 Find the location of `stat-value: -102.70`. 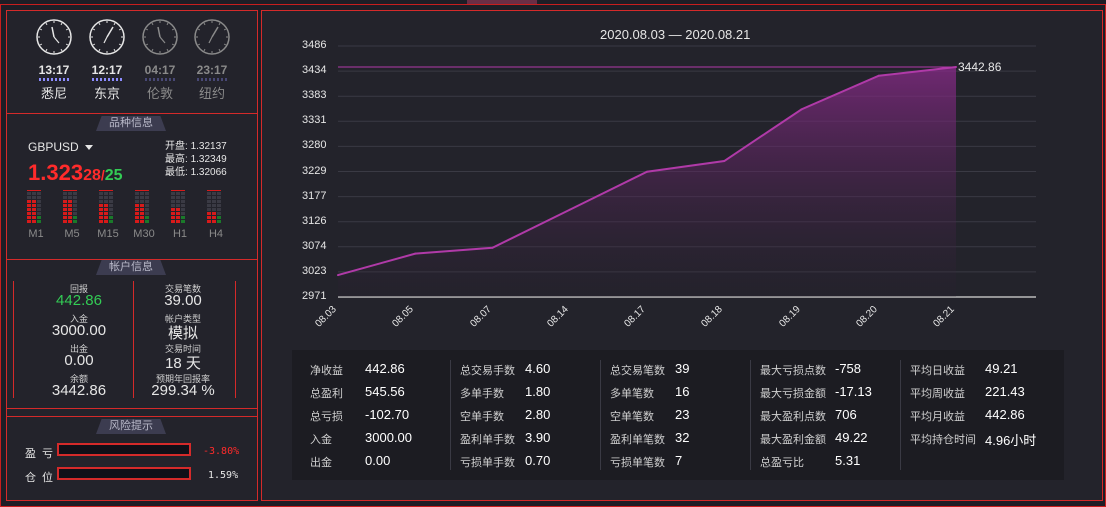

stat-value: -102.70 is located at coordinates (387, 414).